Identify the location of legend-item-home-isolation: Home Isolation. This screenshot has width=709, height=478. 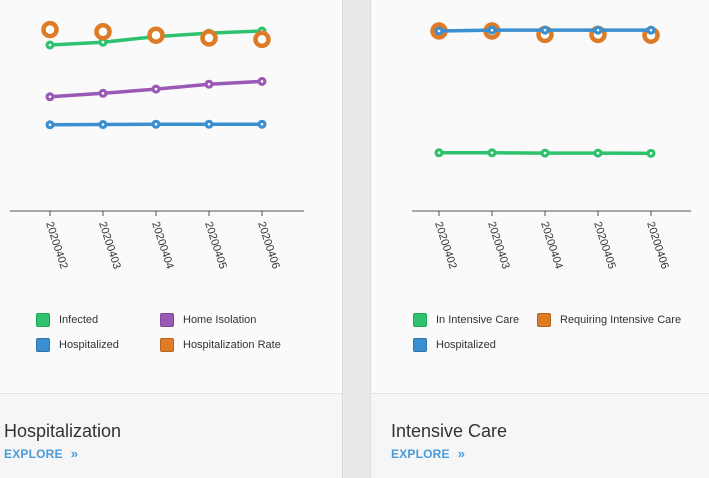
(208, 320).